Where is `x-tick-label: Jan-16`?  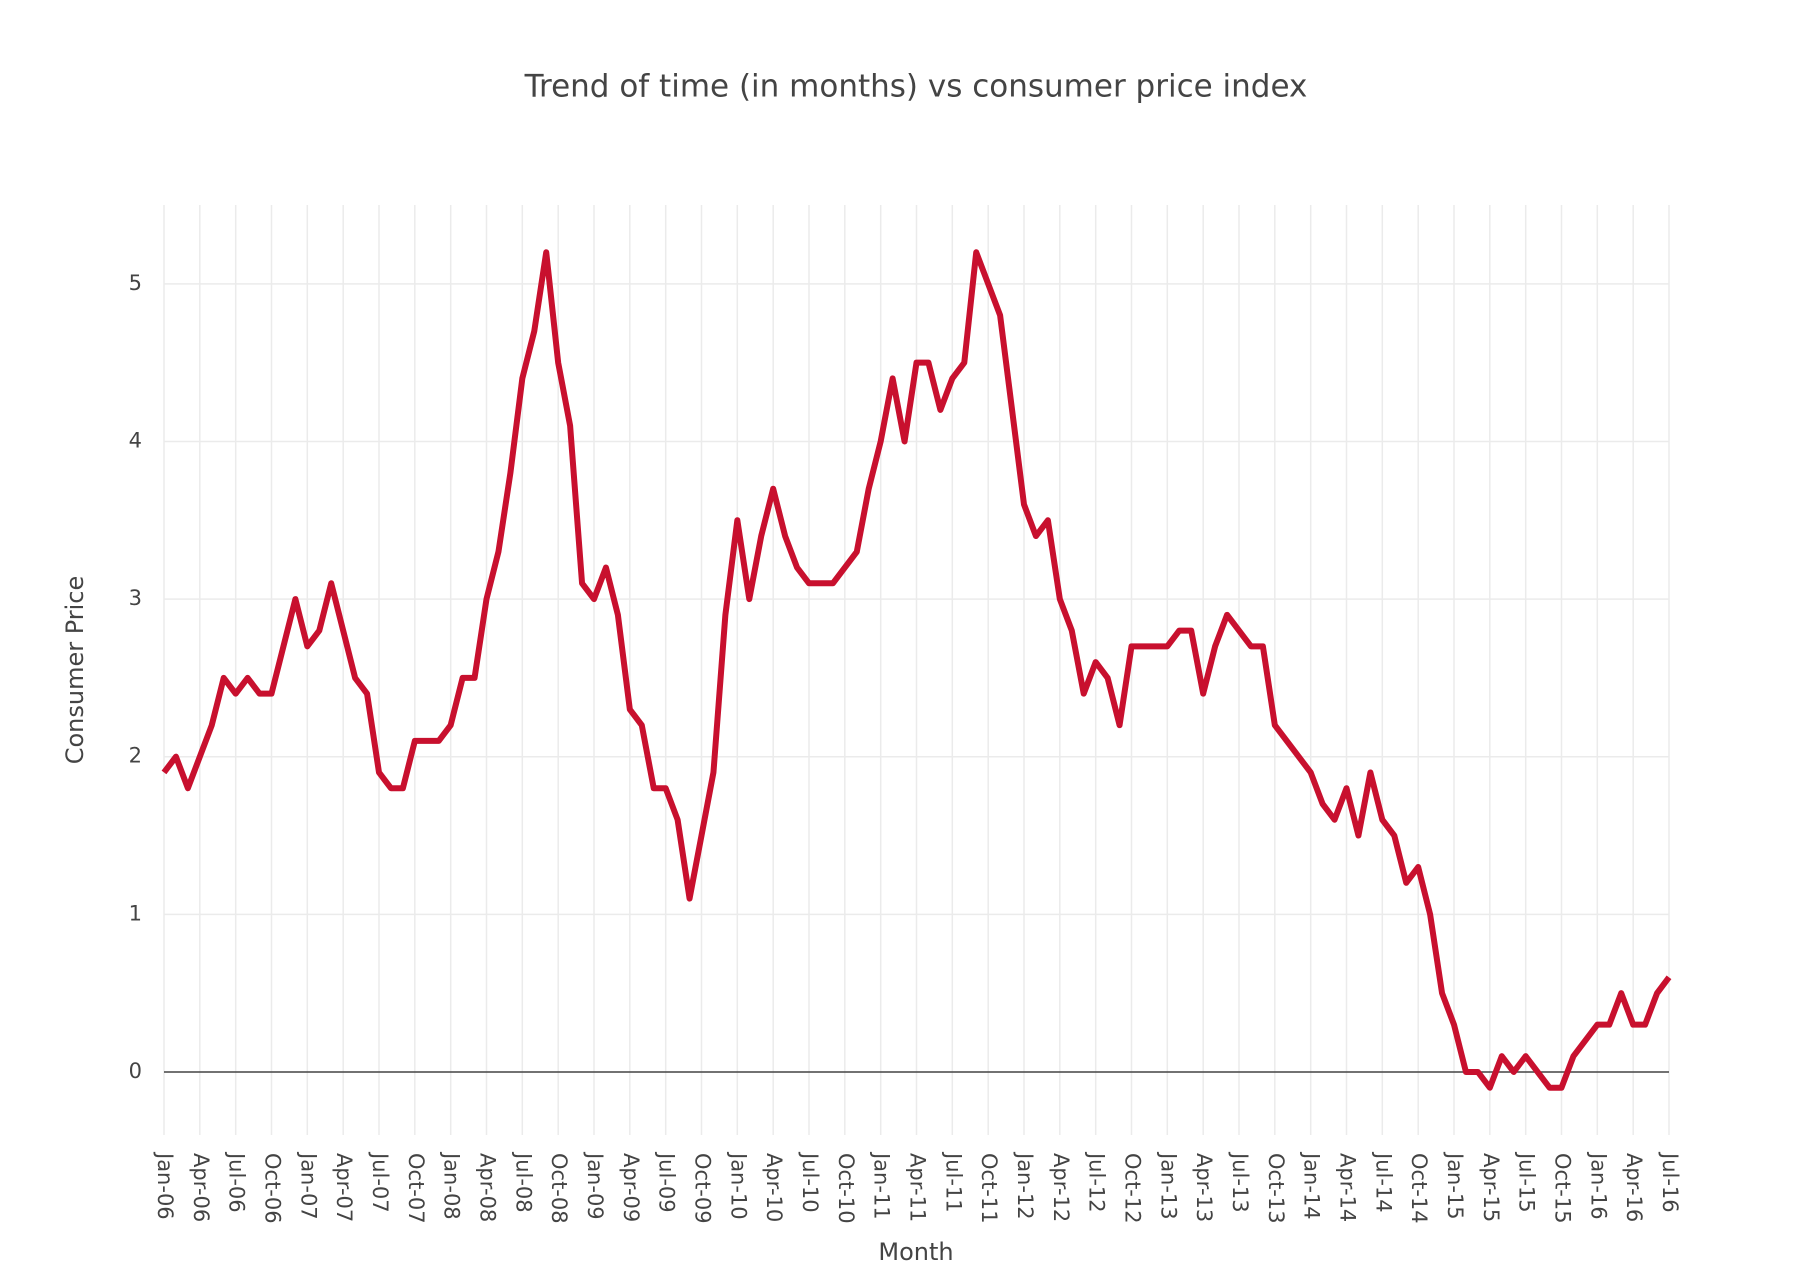
x-tick-label: Jan-16 is located at coordinates (1598, 1185).